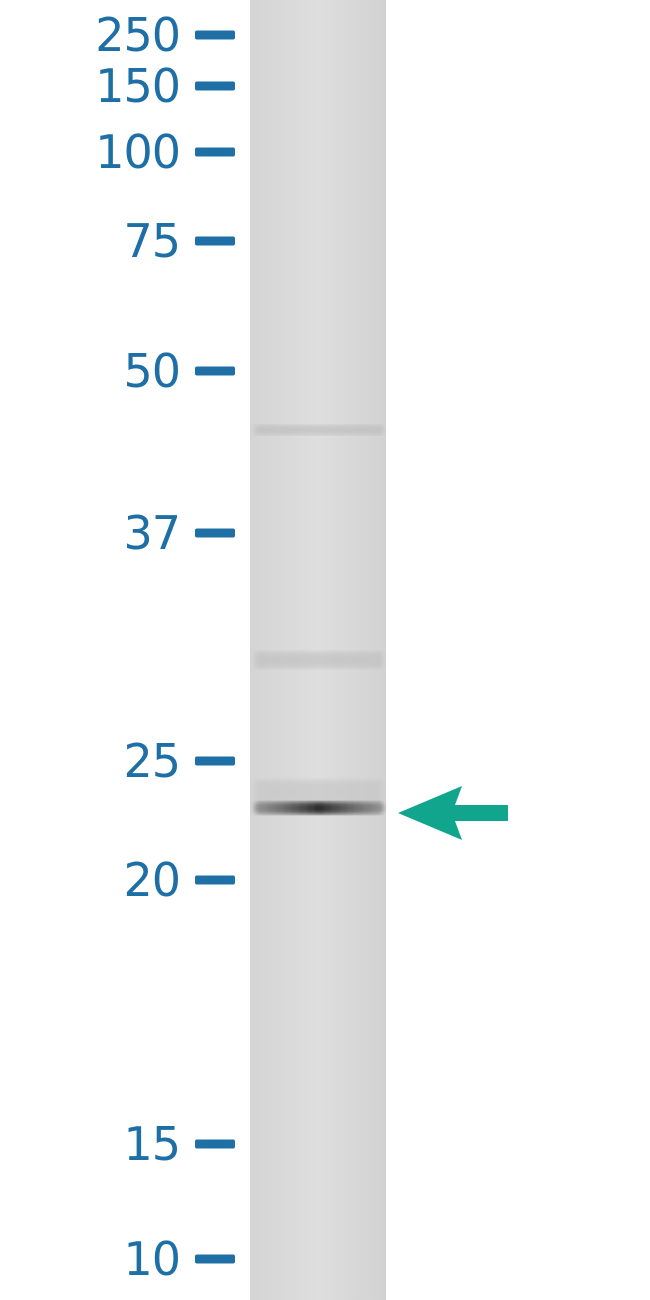 Image resolution: width=650 pixels, height=1300 pixels. What do you see at coordinates (319, 808) in the screenshot?
I see `target-band` at bounding box center [319, 808].